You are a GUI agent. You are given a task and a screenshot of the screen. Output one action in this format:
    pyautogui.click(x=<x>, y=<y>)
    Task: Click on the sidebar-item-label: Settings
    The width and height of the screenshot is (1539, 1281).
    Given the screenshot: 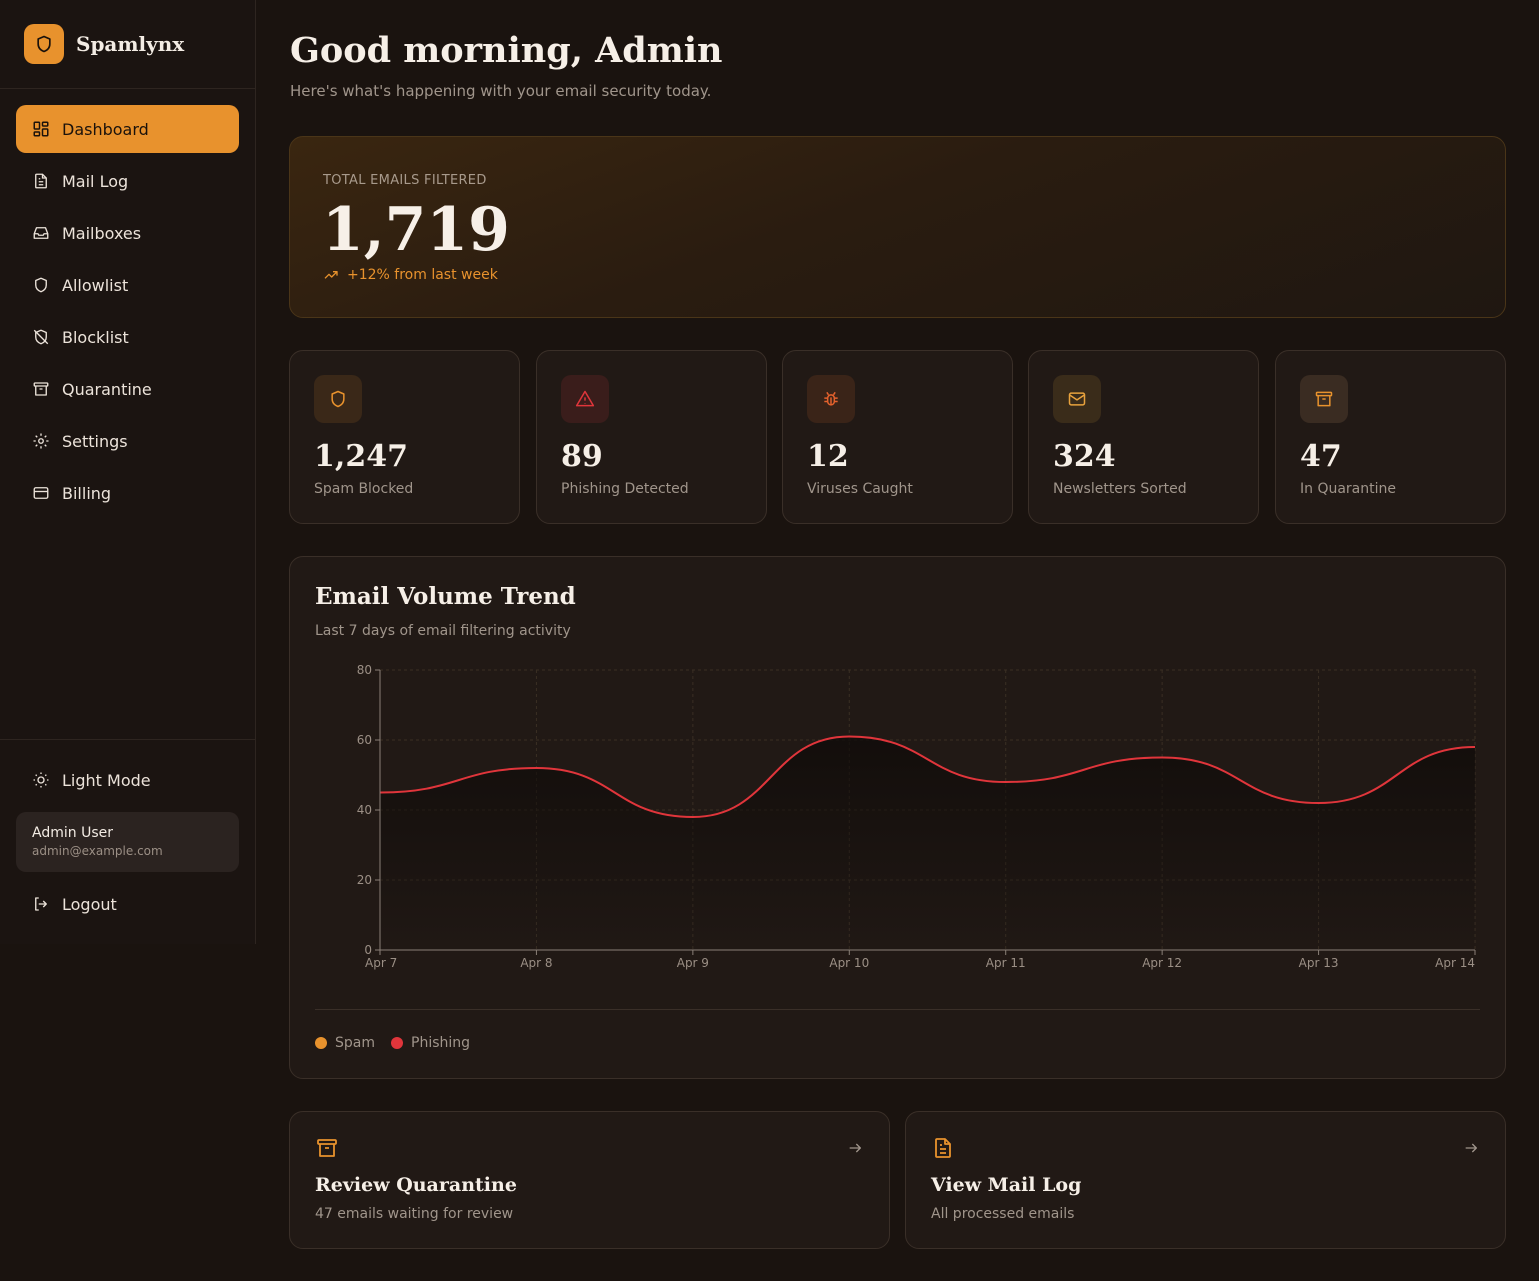 What is the action you would take?
    pyautogui.click(x=95, y=441)
    